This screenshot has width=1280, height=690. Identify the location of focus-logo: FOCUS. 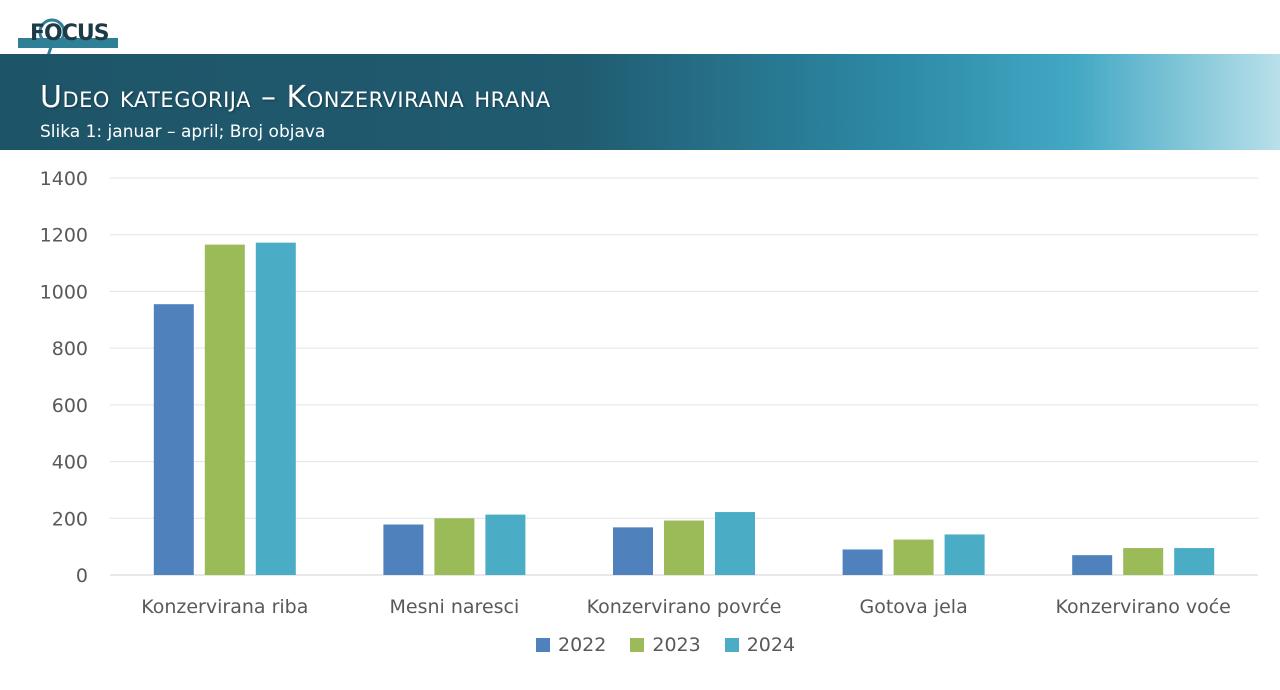
(68, 37).